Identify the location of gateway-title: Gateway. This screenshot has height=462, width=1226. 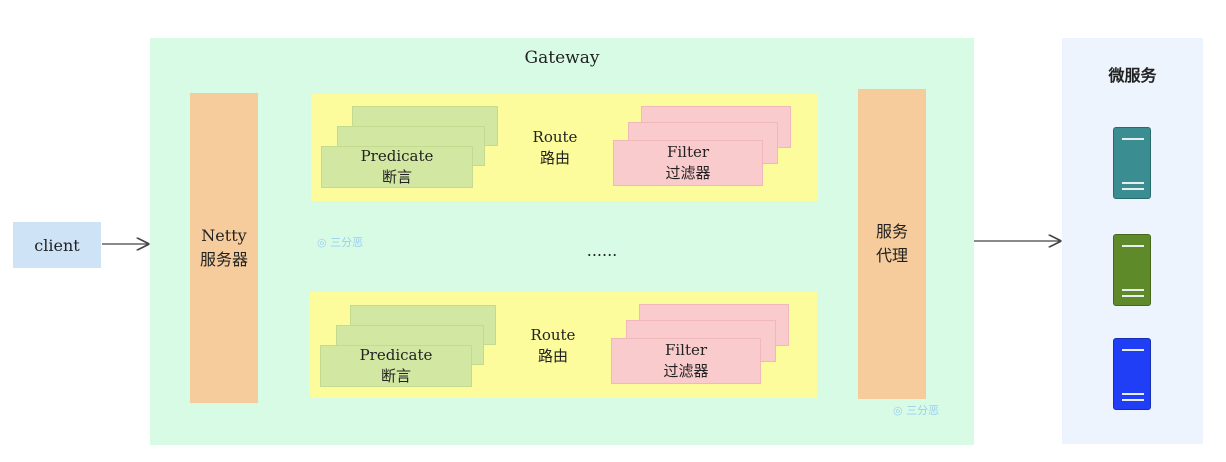
(562, 58).